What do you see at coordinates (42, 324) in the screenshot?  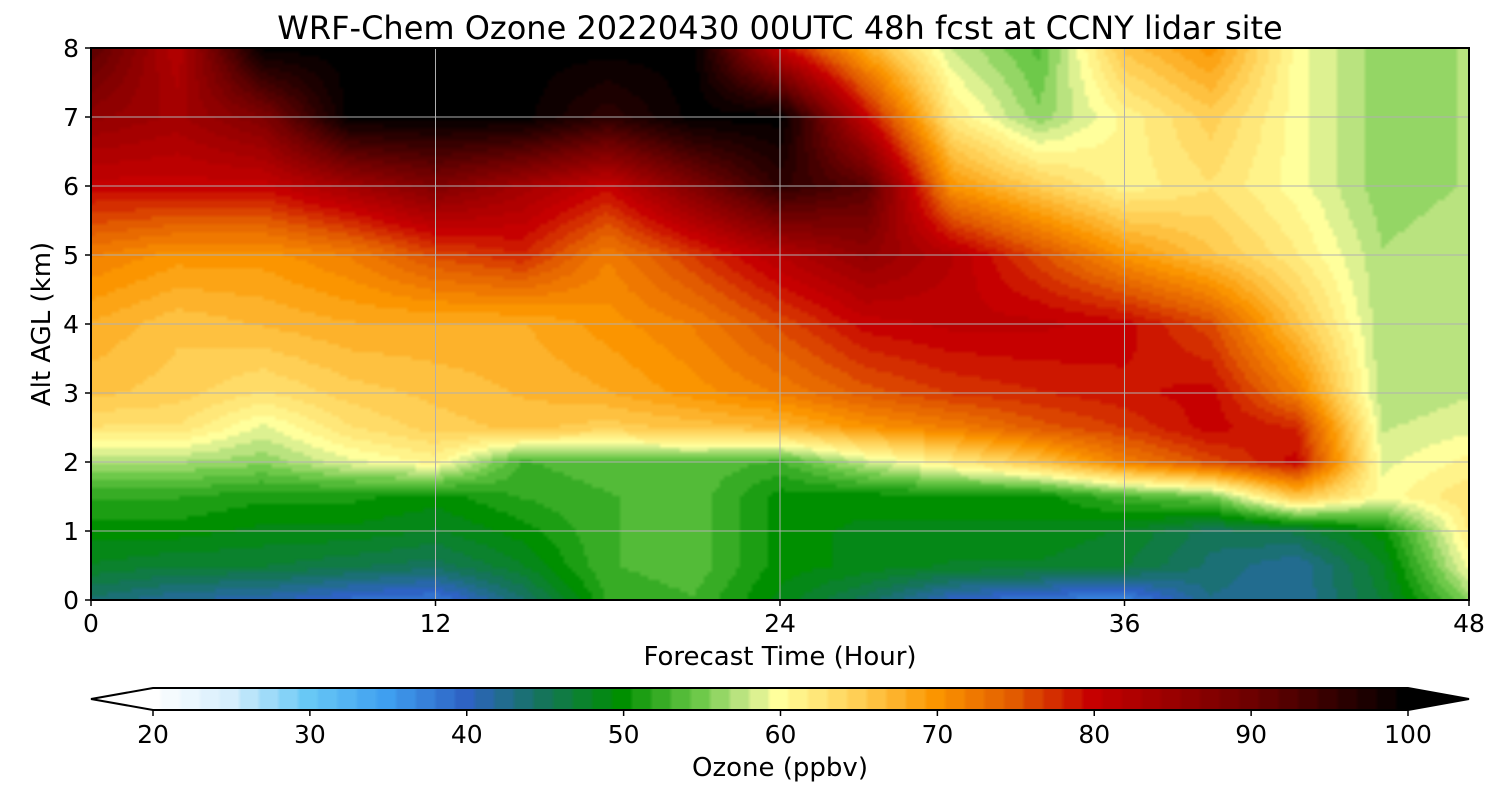 I see `y-axis-label: Alt AGL (km)` at bounding box center [42, 324].